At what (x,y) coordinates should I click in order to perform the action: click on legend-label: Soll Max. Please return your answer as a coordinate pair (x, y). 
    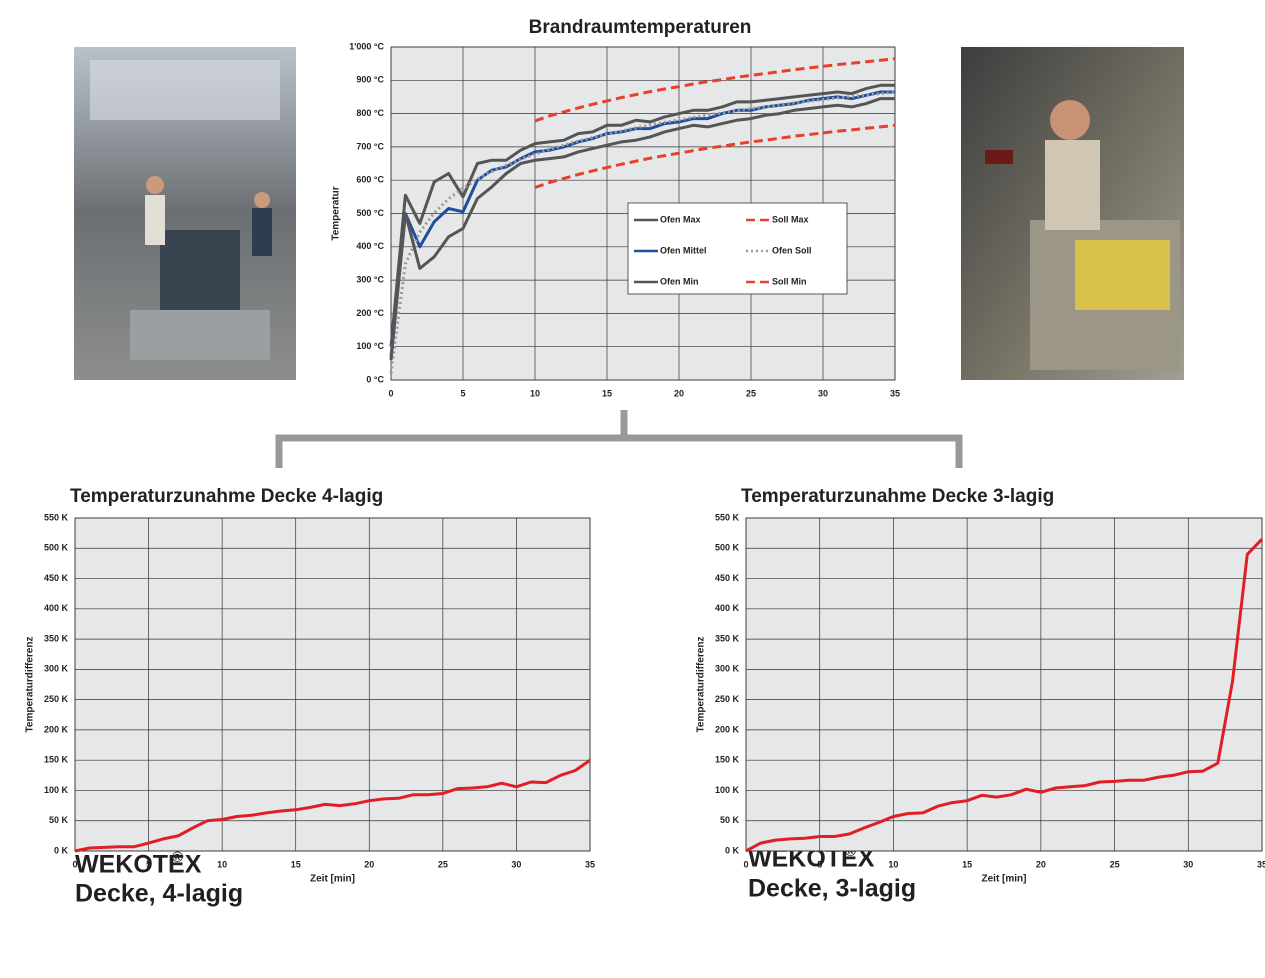
    Looking at the image, I should click on (790, 219).